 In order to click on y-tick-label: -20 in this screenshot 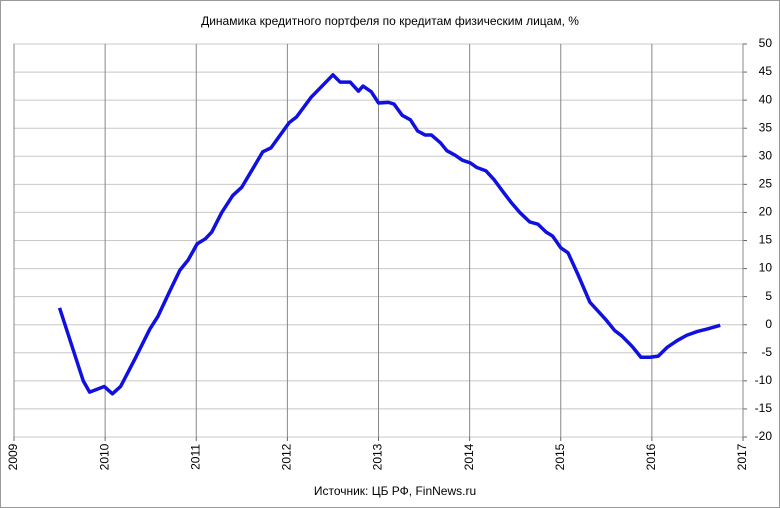, I will do `click(764, 436)`.